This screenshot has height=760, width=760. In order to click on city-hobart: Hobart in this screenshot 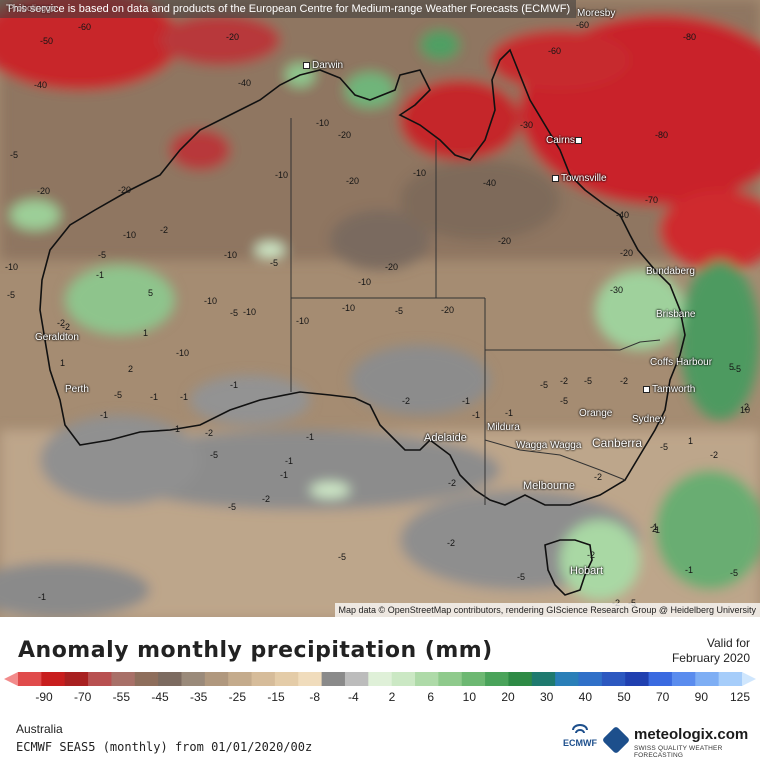, I will do `click(587, 571)`.